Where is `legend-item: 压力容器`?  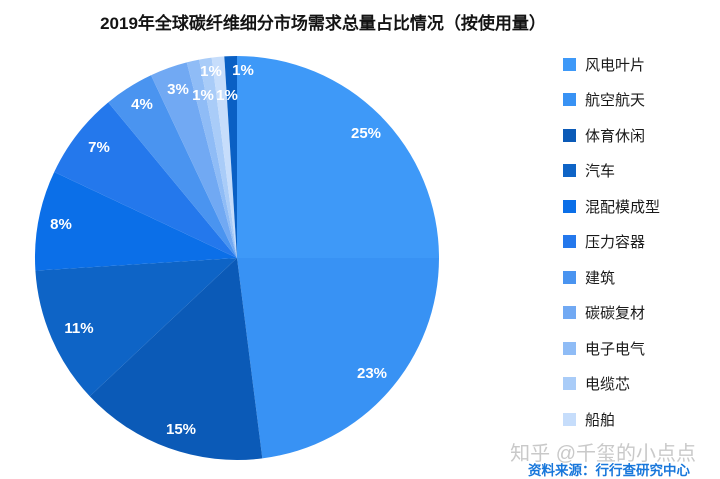
legend-item: 压力容器 is located at coordinates (611, 242).